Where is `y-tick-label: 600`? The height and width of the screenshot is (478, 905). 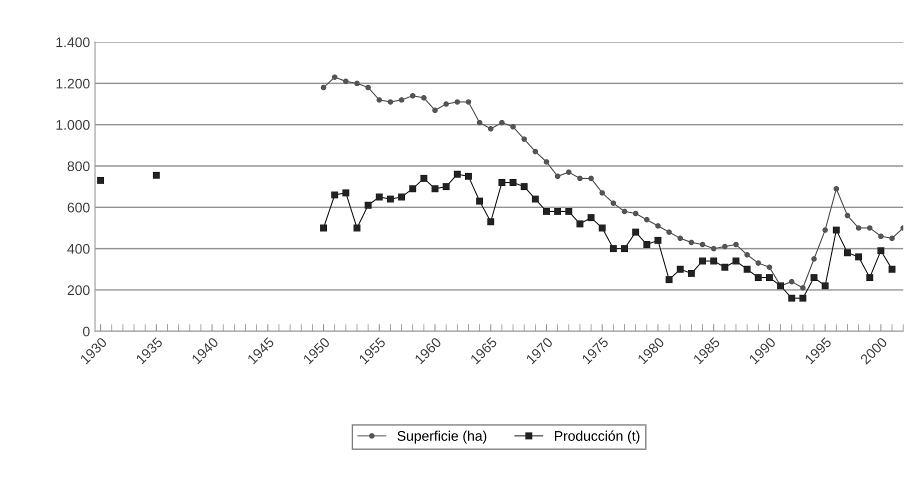
y-tick-label: 600 is located at coordinates (79, 207).